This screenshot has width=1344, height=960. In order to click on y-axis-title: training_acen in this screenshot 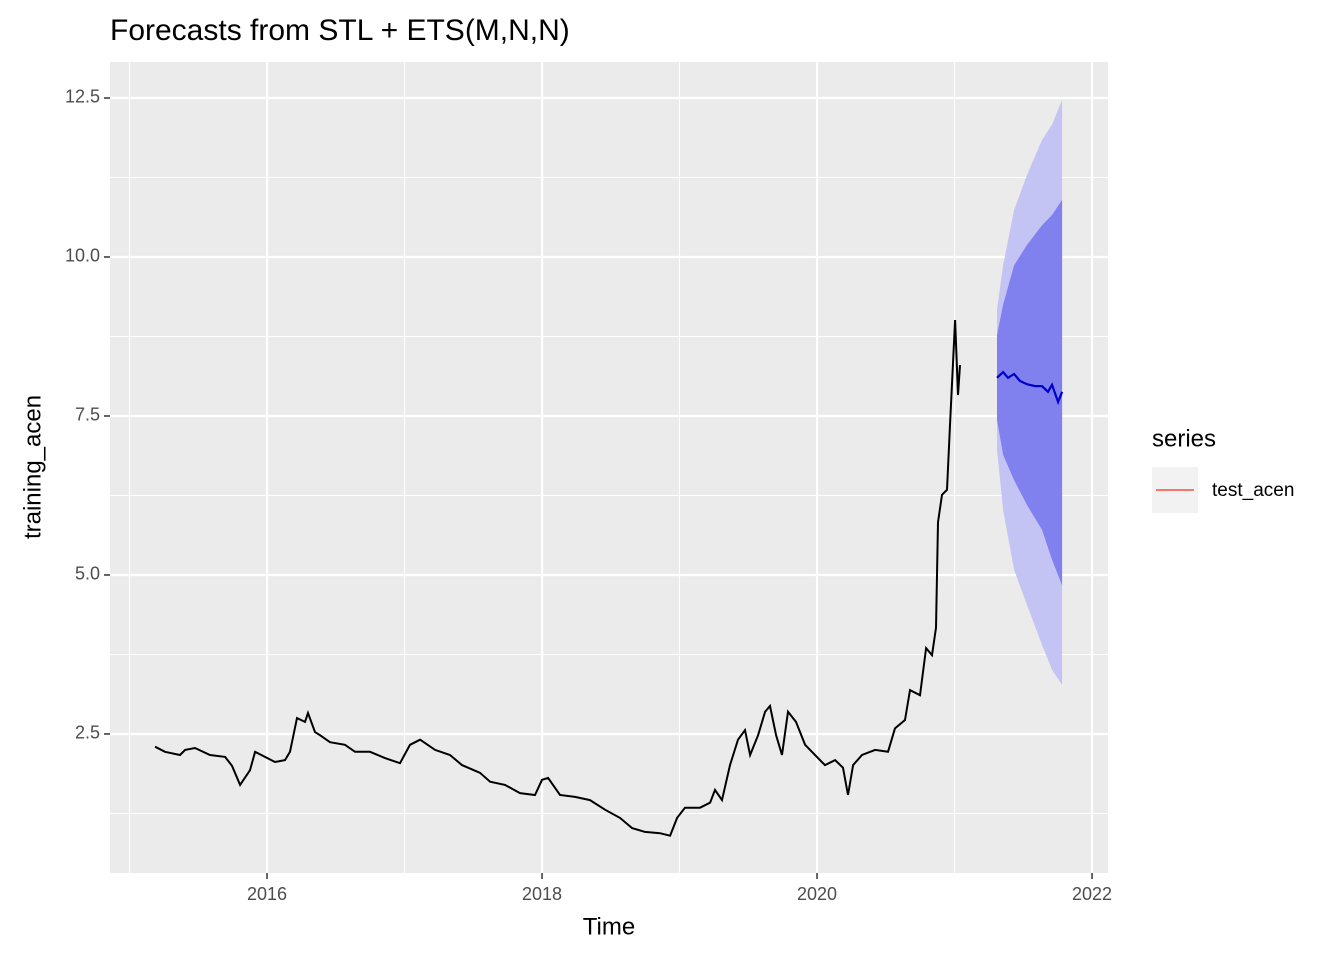, I will do `click(32, 467)`.